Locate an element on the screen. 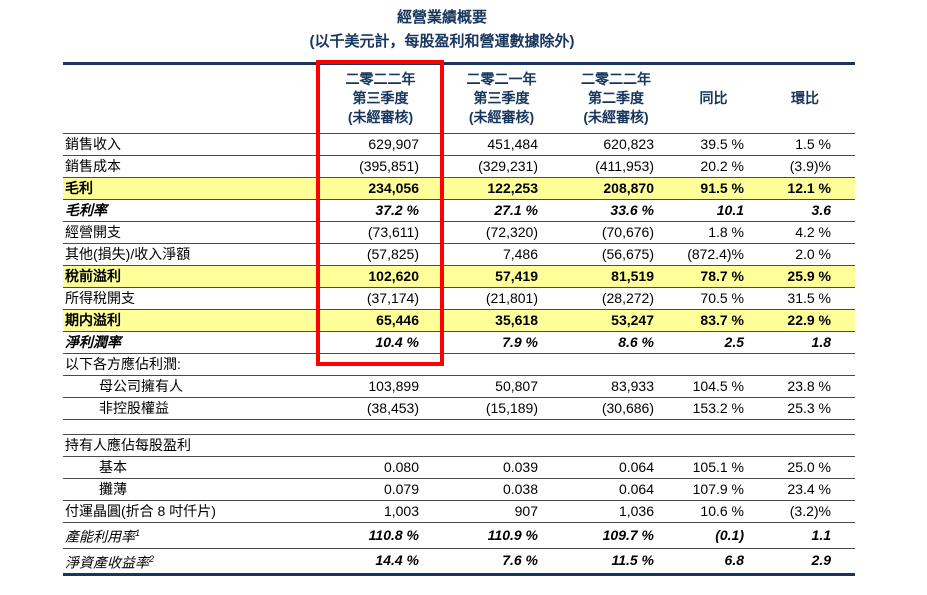 The width and height of the screenshot is (927, 595). cell-value: 91.5 % is located at coordinates (713, 188).